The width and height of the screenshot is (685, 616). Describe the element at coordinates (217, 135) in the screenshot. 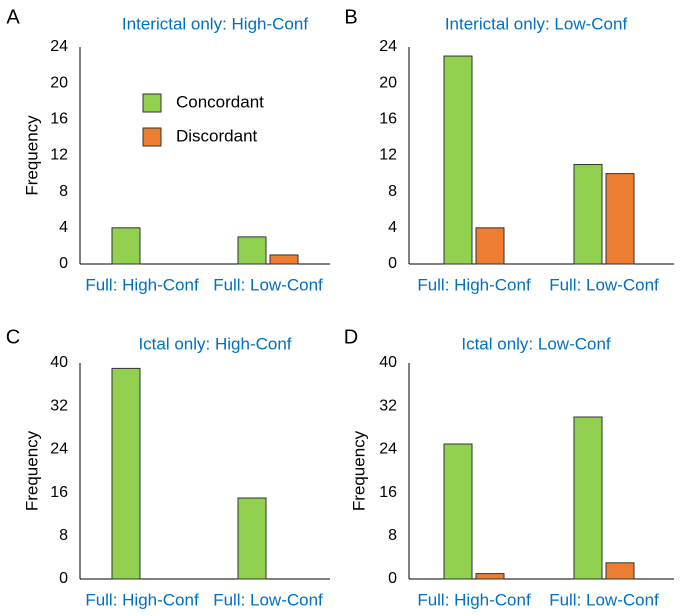

I see `legend-label-discordant: Discordant` at that location.